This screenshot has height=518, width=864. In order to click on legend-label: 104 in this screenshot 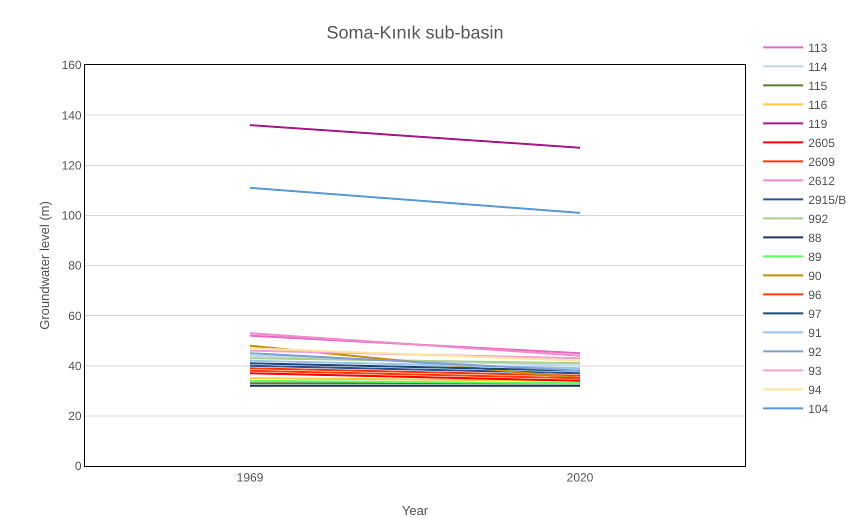, I will do `click(818, 409)`.